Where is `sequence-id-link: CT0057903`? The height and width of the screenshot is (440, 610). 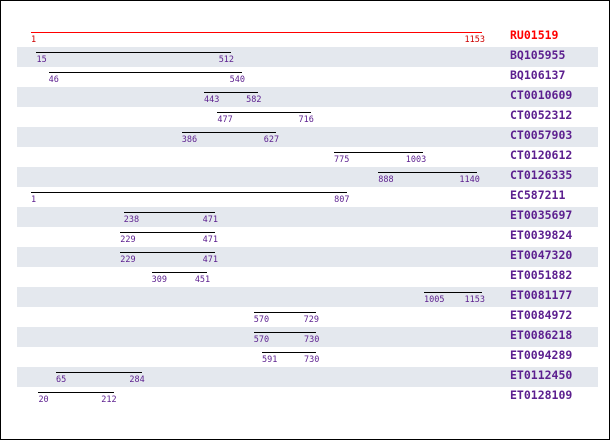 sequence-id-link: CT0057903 is located at coordinates (541, 135).